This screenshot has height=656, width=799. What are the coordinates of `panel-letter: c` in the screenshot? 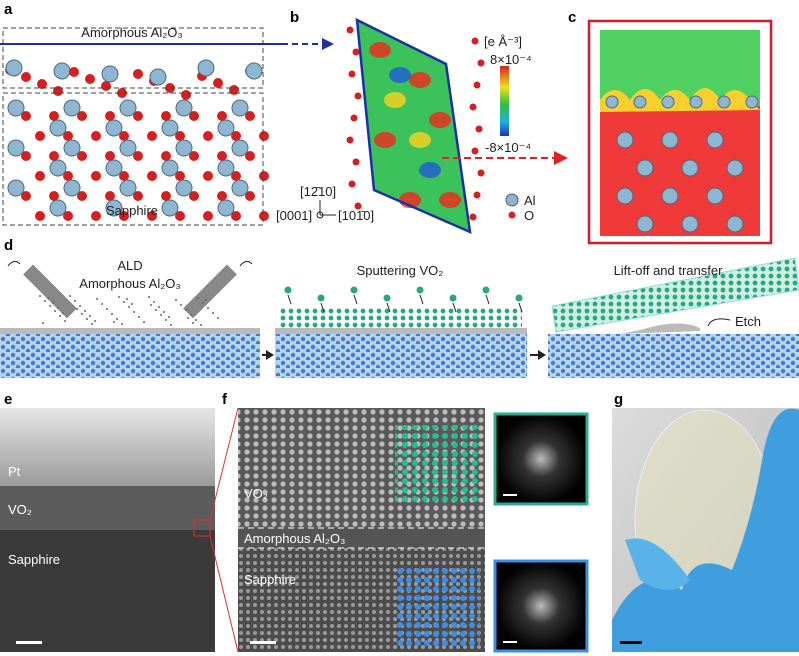 It's located at (572, 17).